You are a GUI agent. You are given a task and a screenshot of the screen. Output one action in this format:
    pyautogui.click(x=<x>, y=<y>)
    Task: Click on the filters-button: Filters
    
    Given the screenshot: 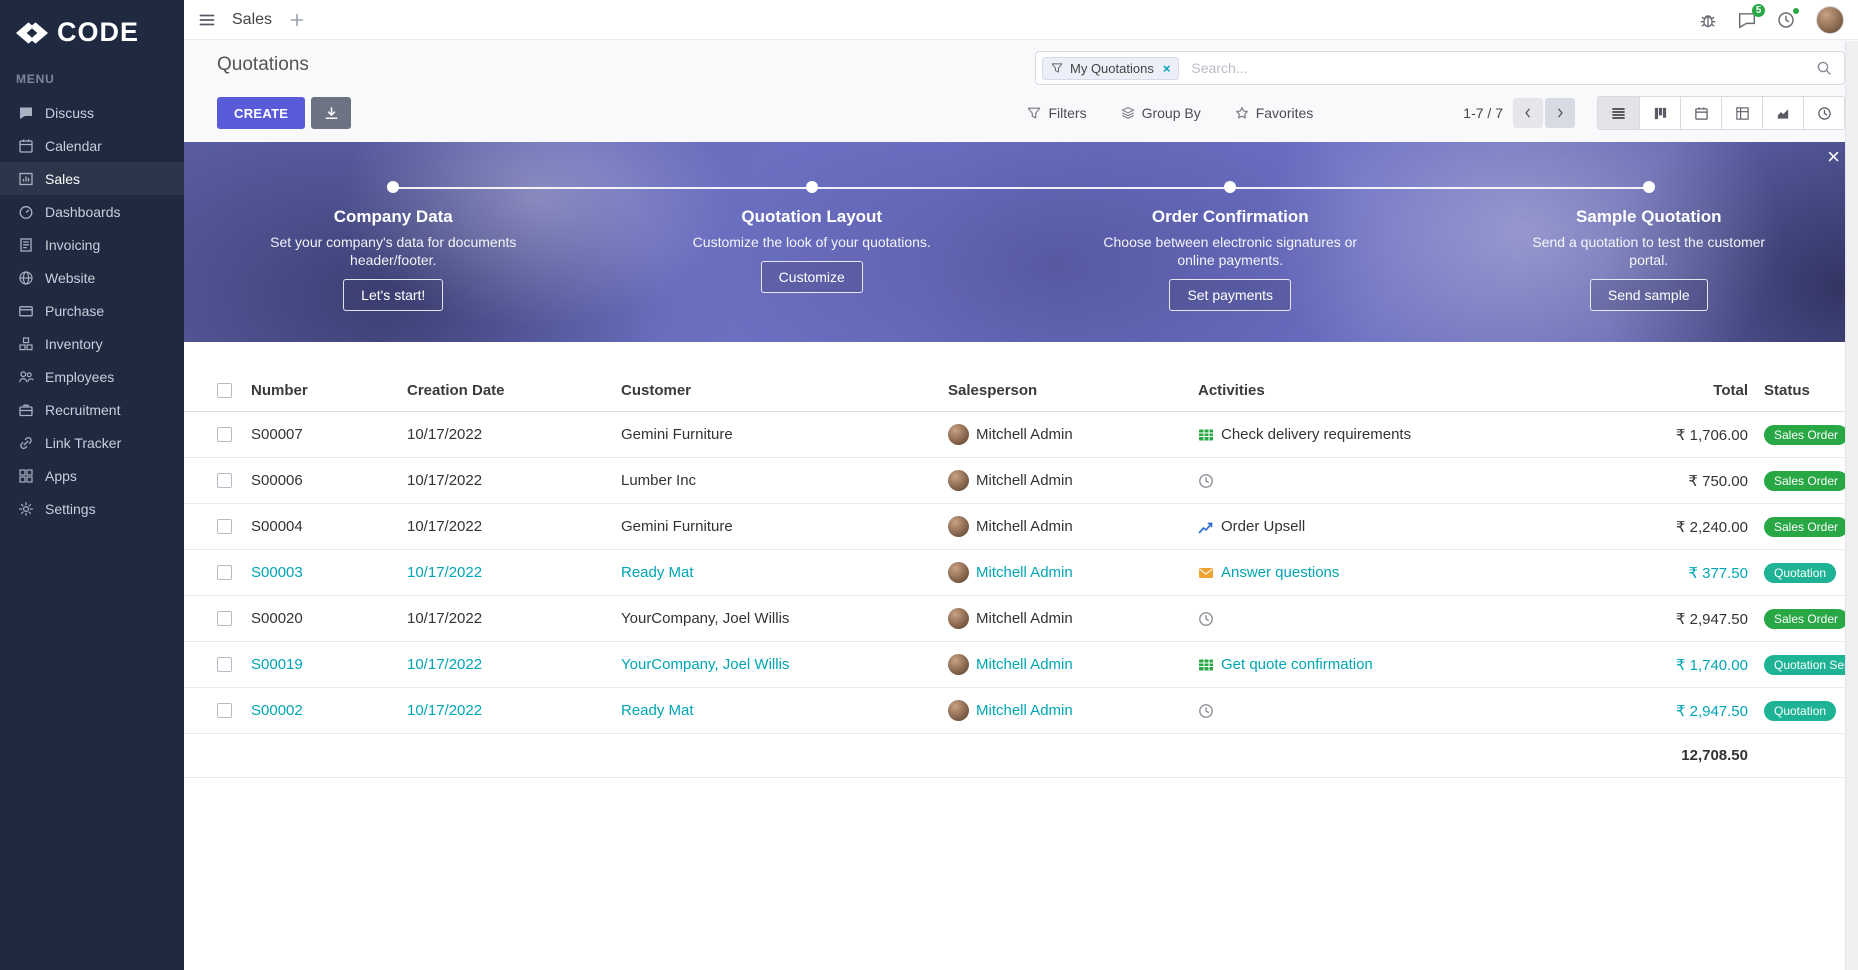 What is the action you would take?
    pyautogui.click(x=1057, y=113)
    